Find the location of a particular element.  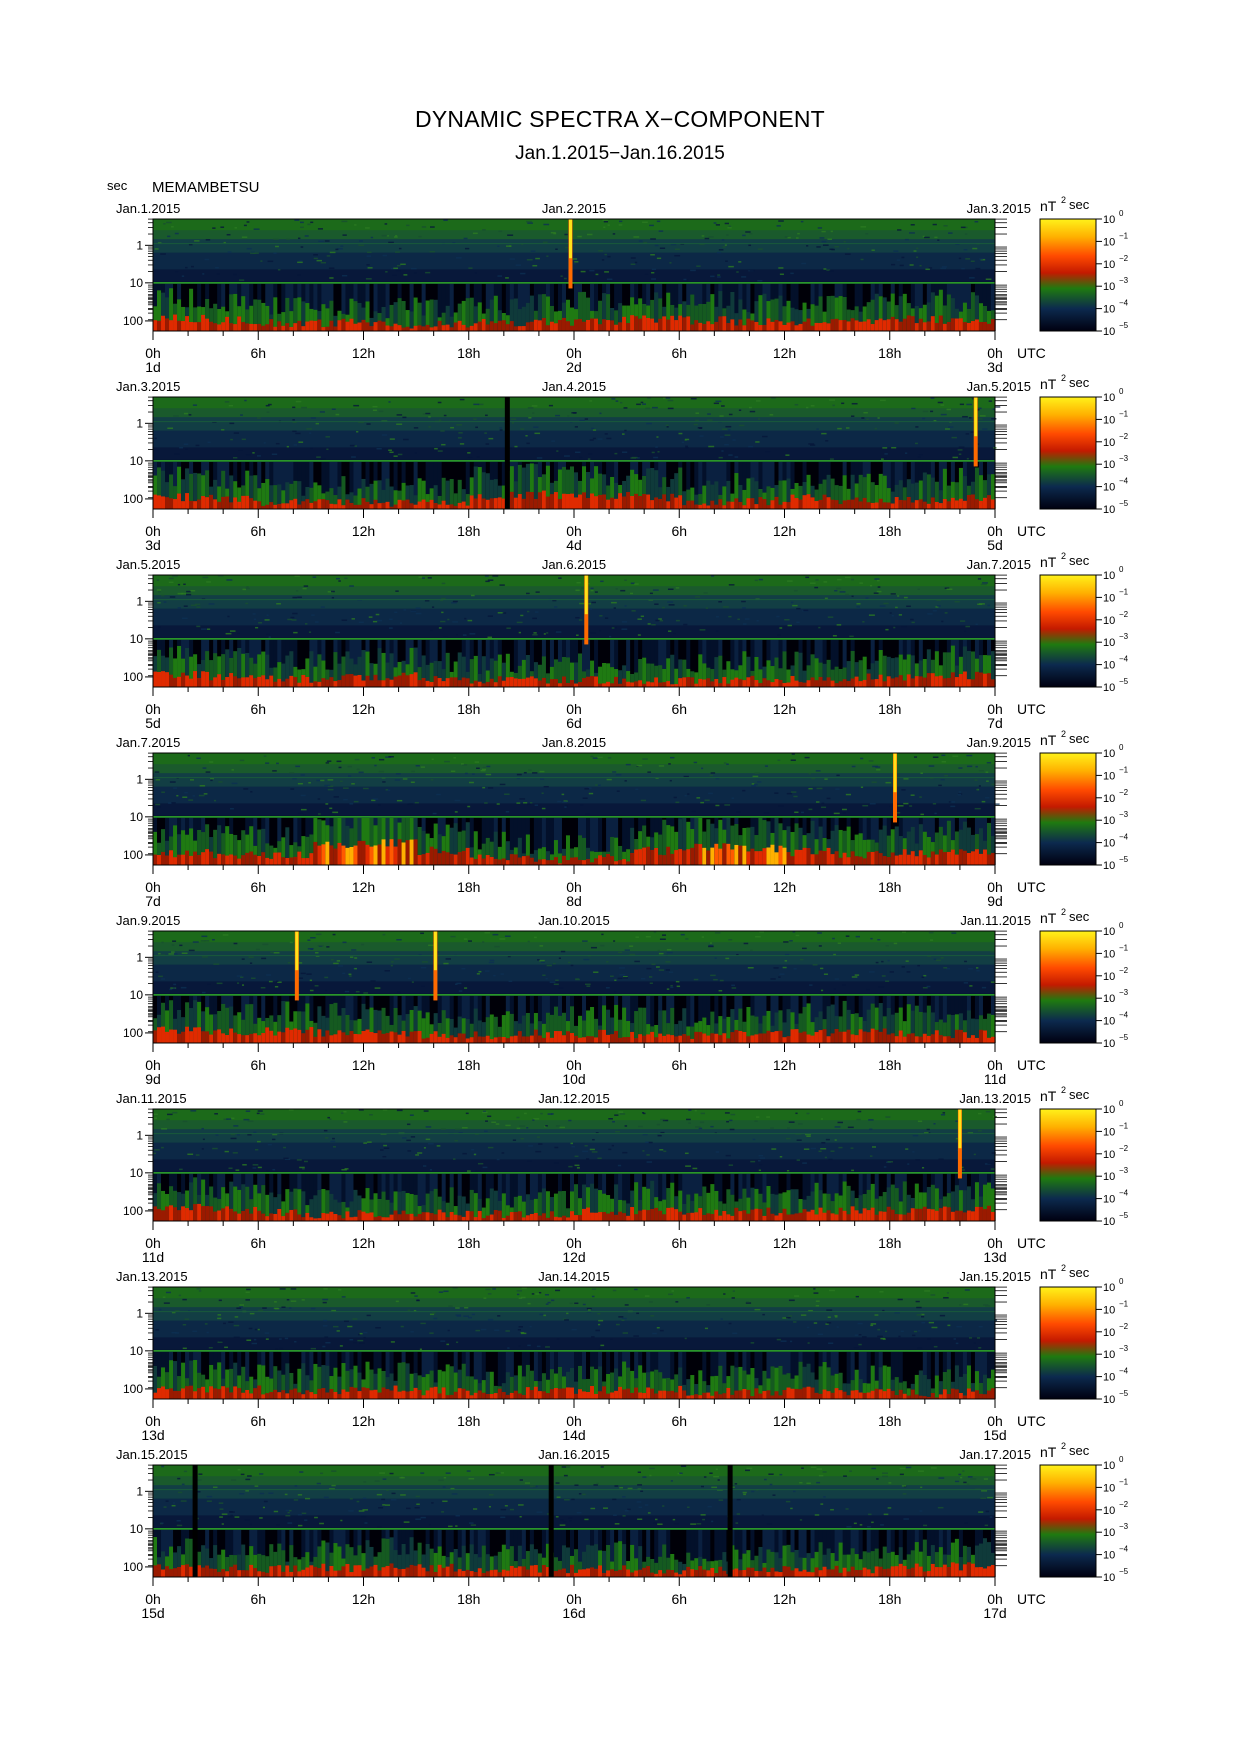

heatmap-area is located at coordinates (574, 631).